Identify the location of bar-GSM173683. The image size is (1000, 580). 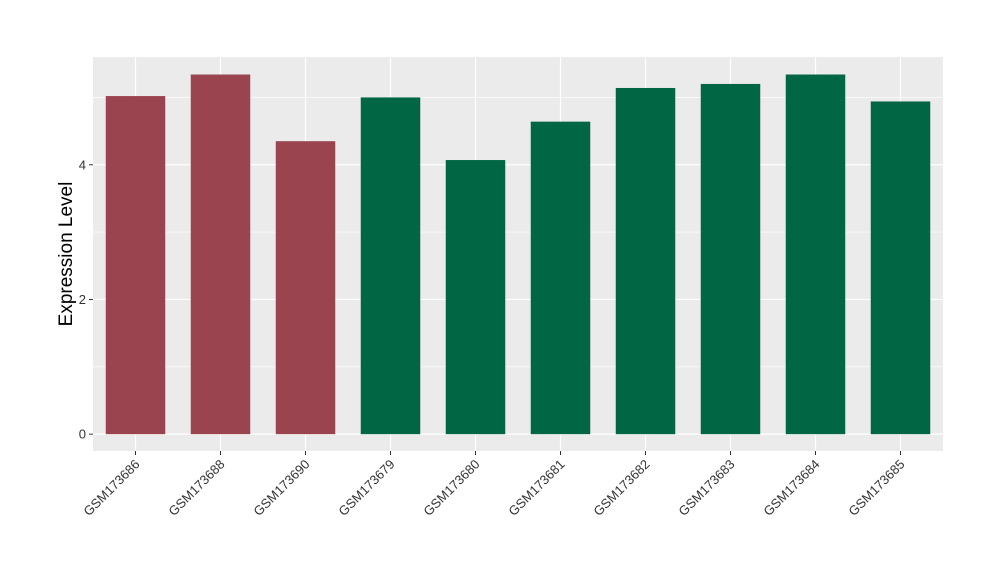
(730, 259).